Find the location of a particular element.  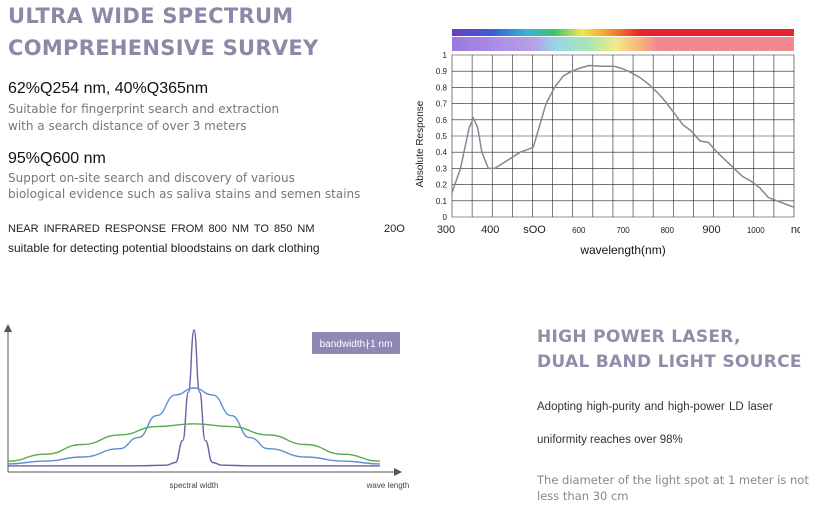

y-tick-label: 0.8 is located at coordinates (442, 87).